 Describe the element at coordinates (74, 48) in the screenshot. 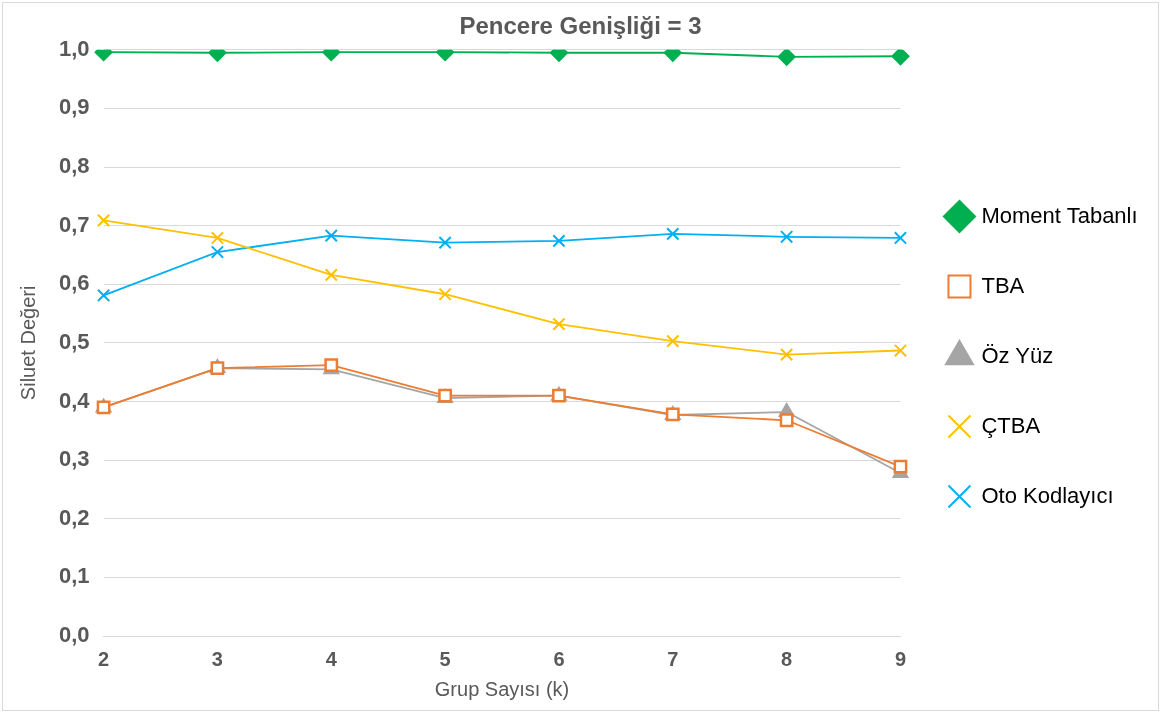

I see `y-tick-label: 1,0` at that location.